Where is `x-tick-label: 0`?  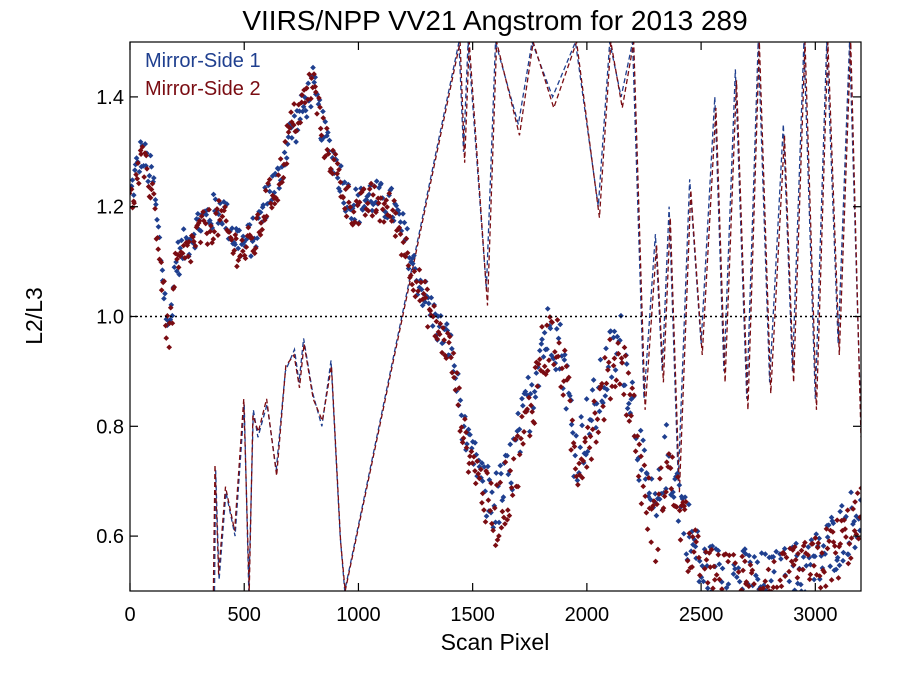 x-tick-label: 0 is located at coordinates (129, 615).